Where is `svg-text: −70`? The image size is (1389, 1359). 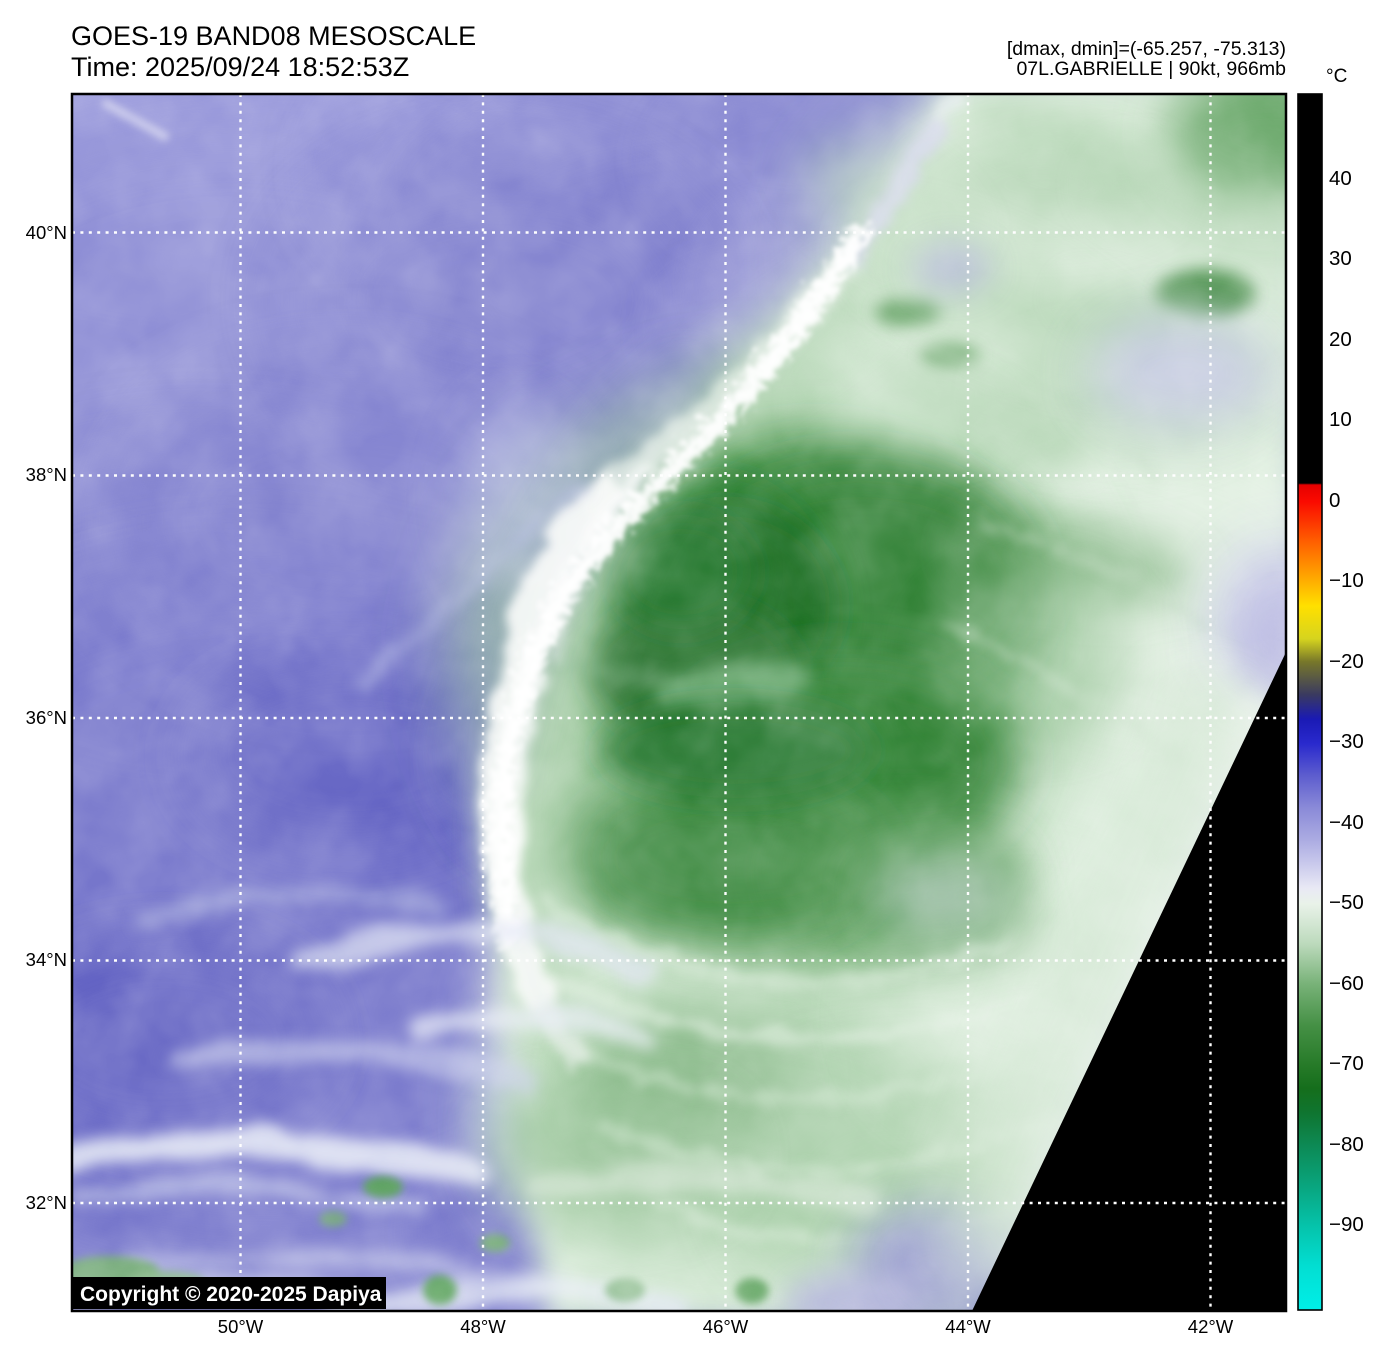
svg-text: −70 is located at coordinates (1346, 1063).